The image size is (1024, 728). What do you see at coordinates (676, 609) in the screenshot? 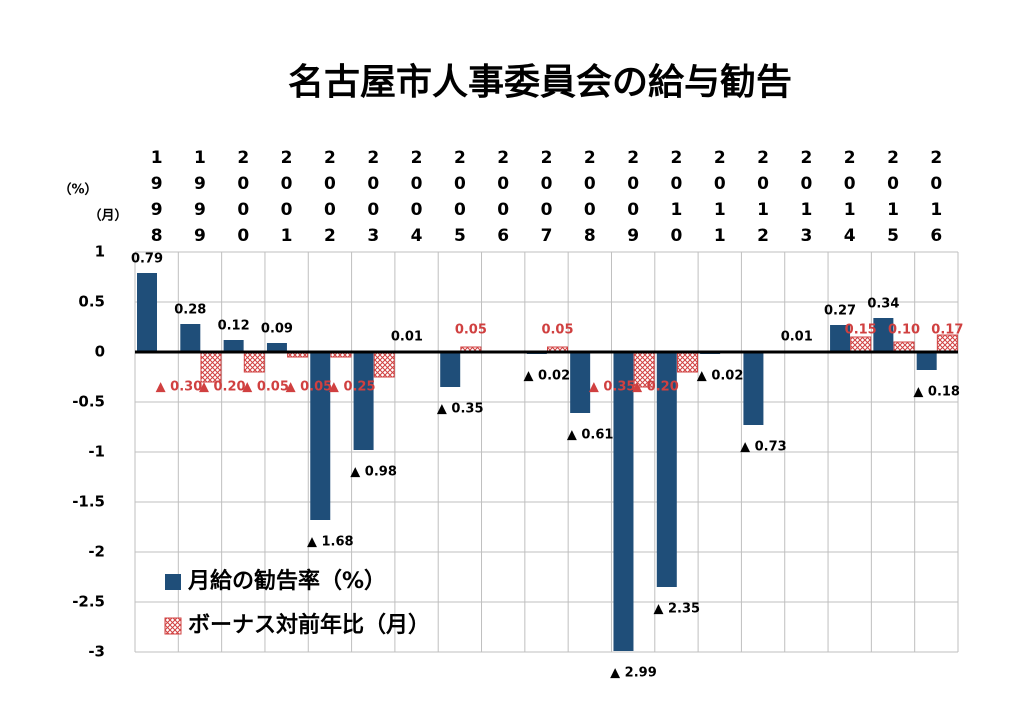
I see `data-label: ▲ 2.35` at bounding box center [676, 609].